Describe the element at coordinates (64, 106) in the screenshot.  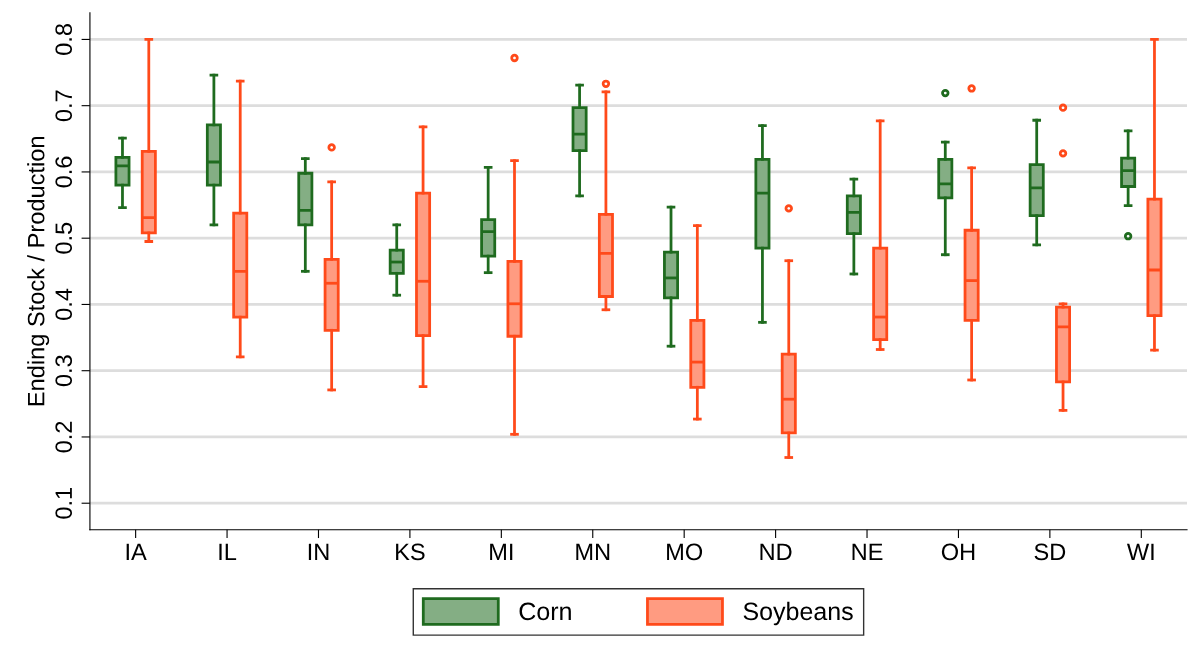
I see `y-tick-label: 0.7` at that location.